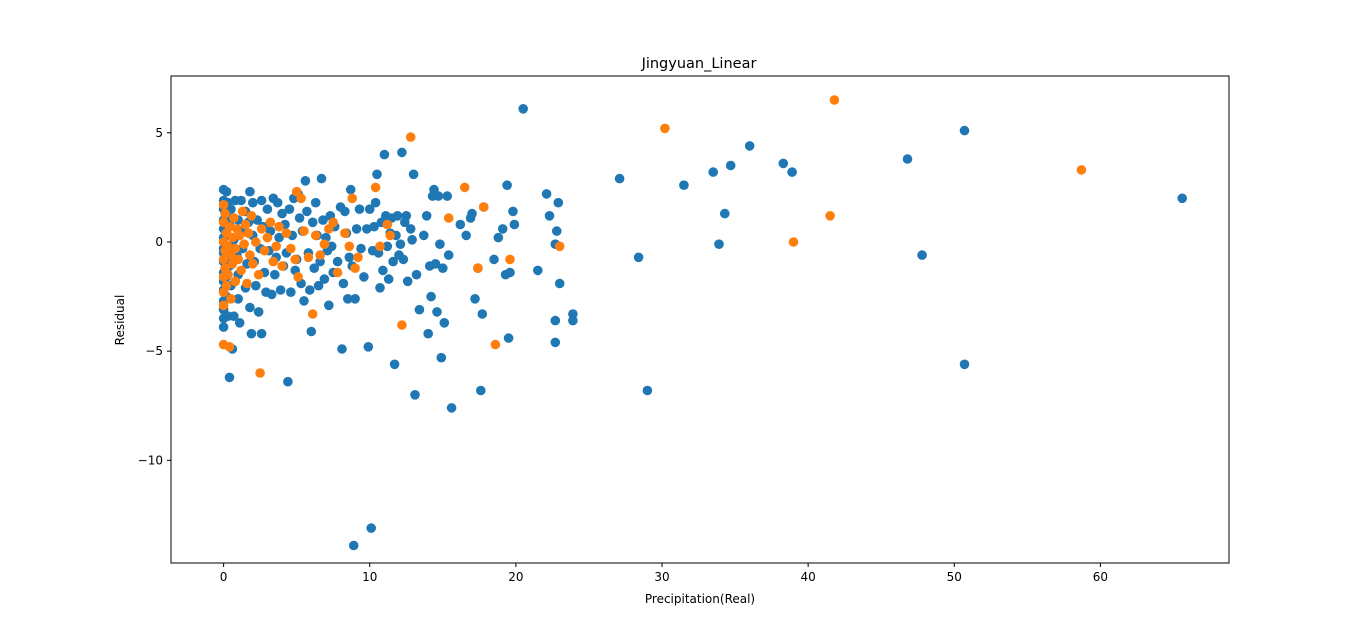  Describe the element at coordinates (807, 577) in the screenshot. I see `x-tick-label: 40` at that location.